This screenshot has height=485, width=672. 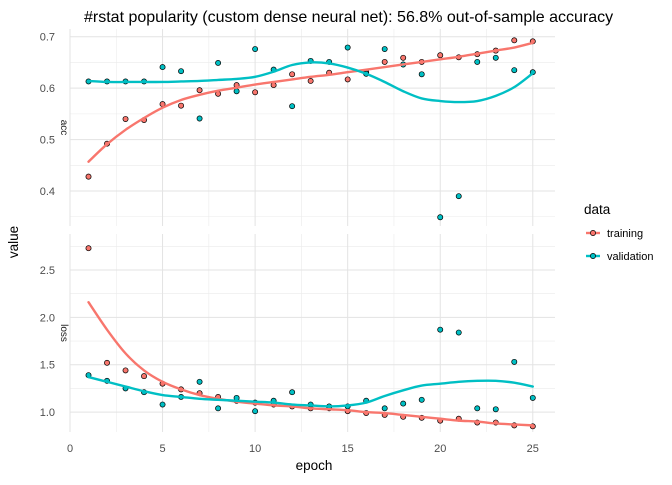 What do you see at coordinates (47, 318) in the screenshot?
I see `y-tick-label: 2.0` at bounding box center [47, 318].